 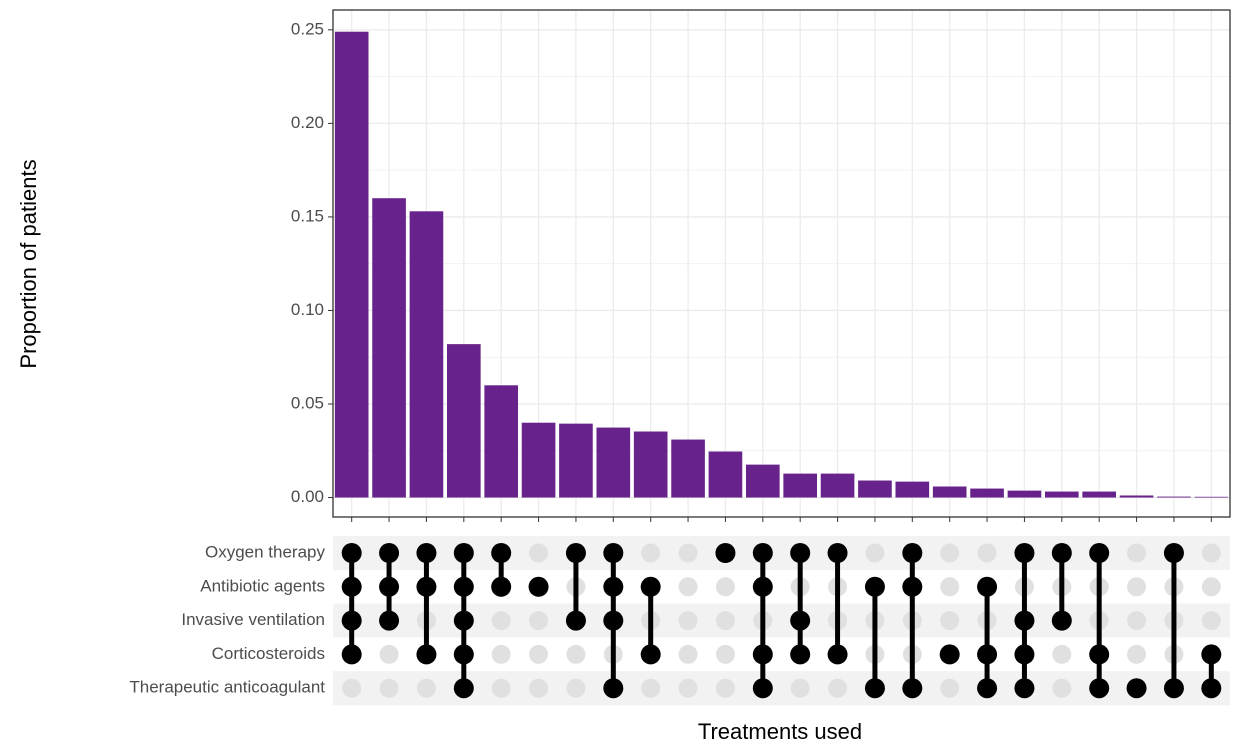 I want to click on matrix-row-band, so click(x=781, y=688).